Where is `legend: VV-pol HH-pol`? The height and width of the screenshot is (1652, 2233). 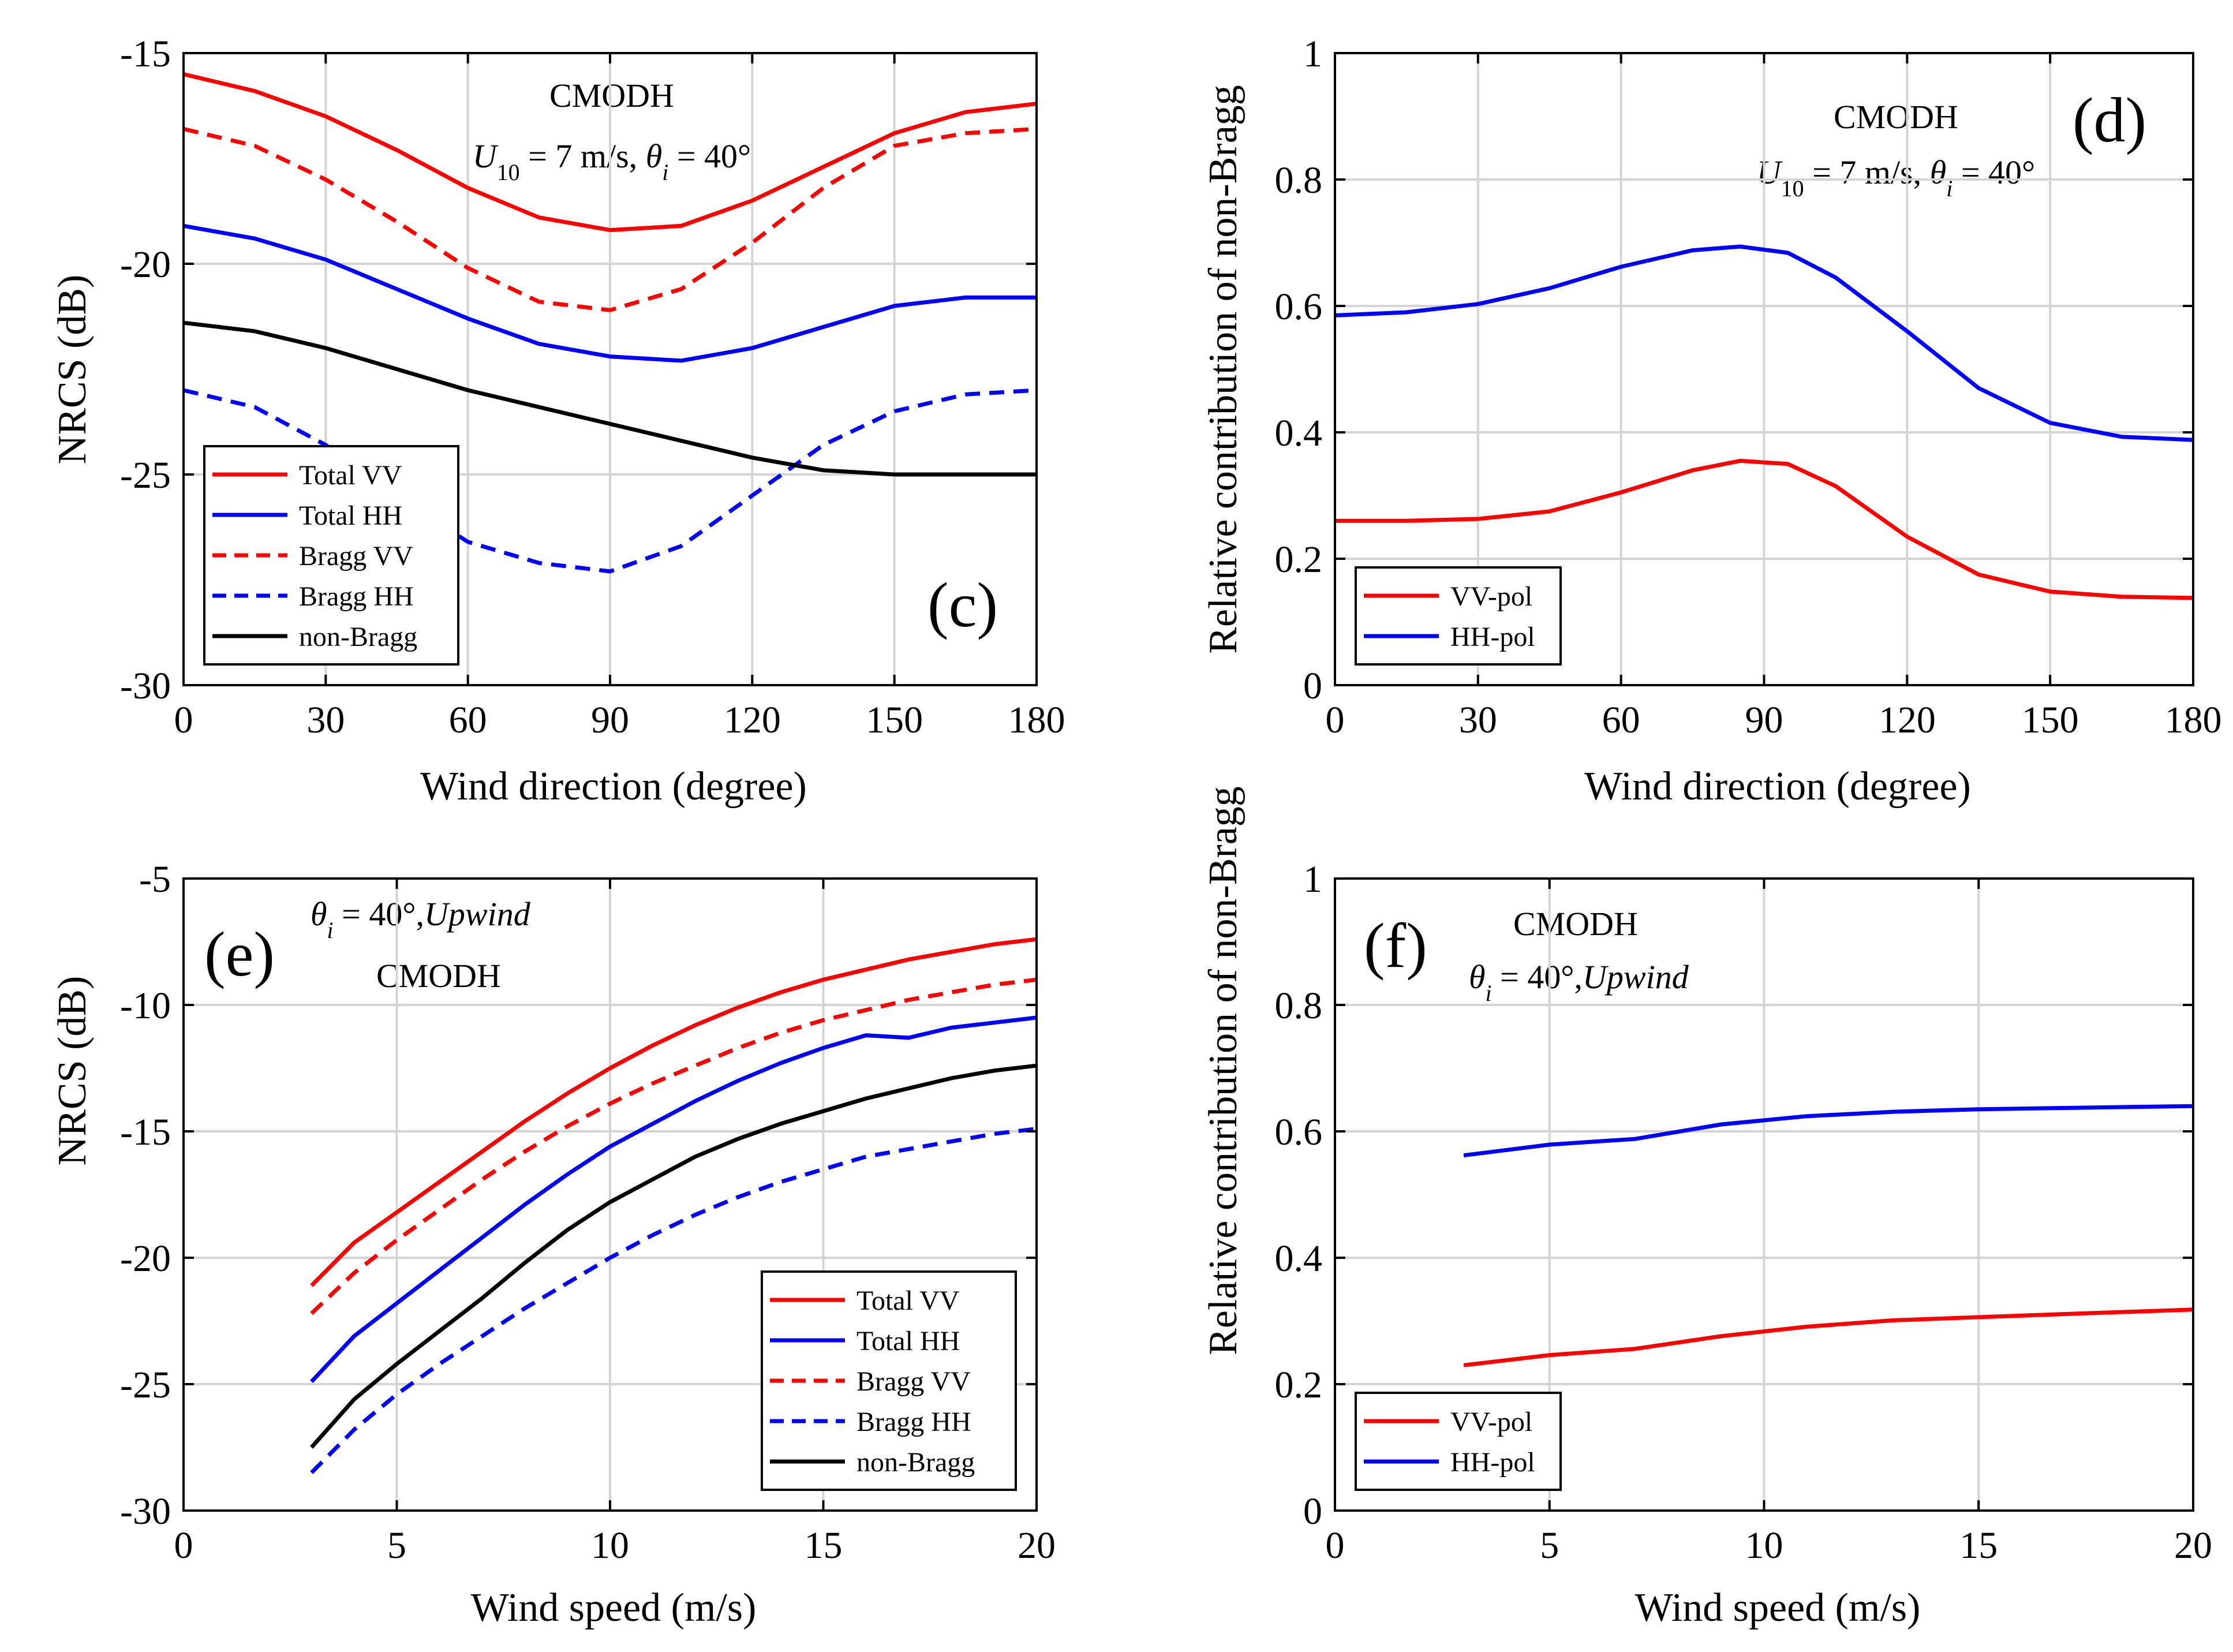
legend: VV-pol HH-pol is located at coordinates (1458, 1441).